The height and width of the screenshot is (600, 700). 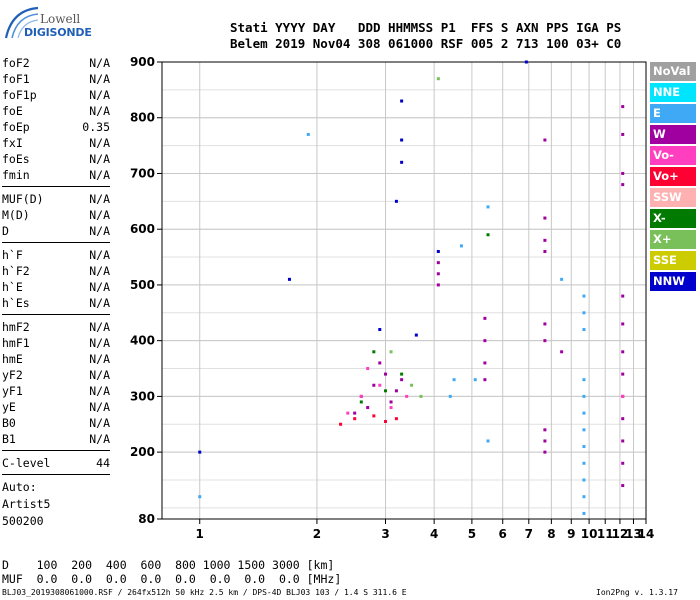 What do you see at coordinates (56, 408) in the screenshot?
I see `param-row: yE N/A` at bounding box center [56, 408].